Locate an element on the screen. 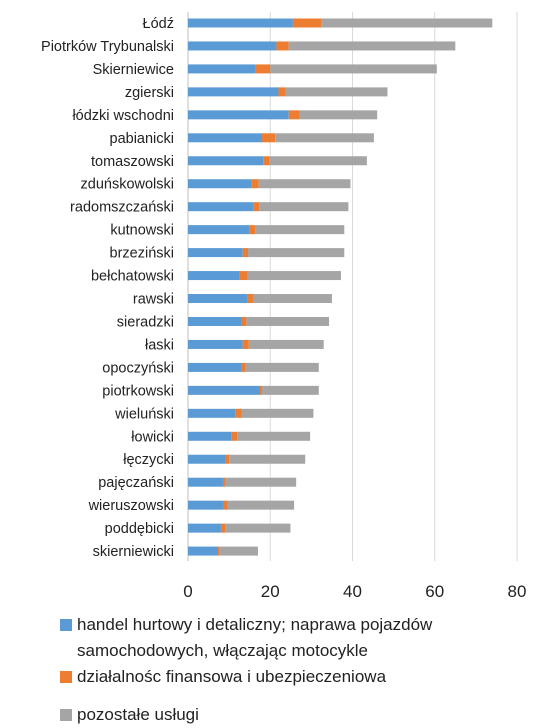 Image resolution: width=534 pixels, height=728 pixels. category-label: piotrkowski is located at coordinates (138, 391).